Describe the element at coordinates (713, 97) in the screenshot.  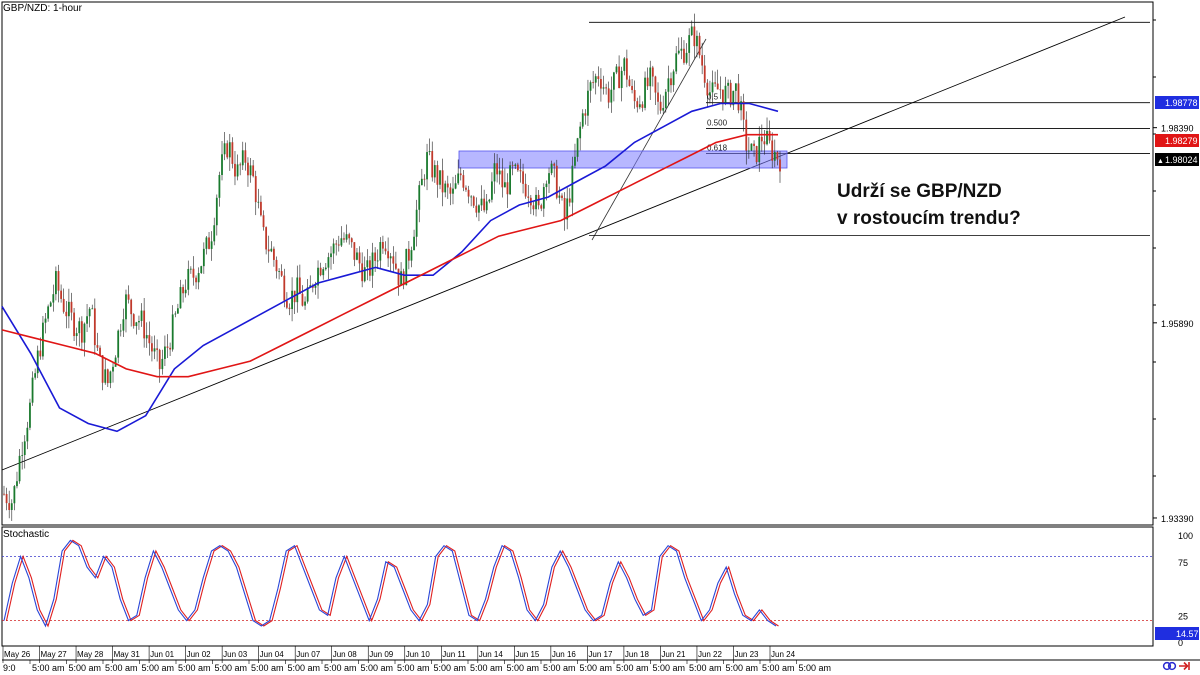
I see `fib-label: 0.5` at that location.